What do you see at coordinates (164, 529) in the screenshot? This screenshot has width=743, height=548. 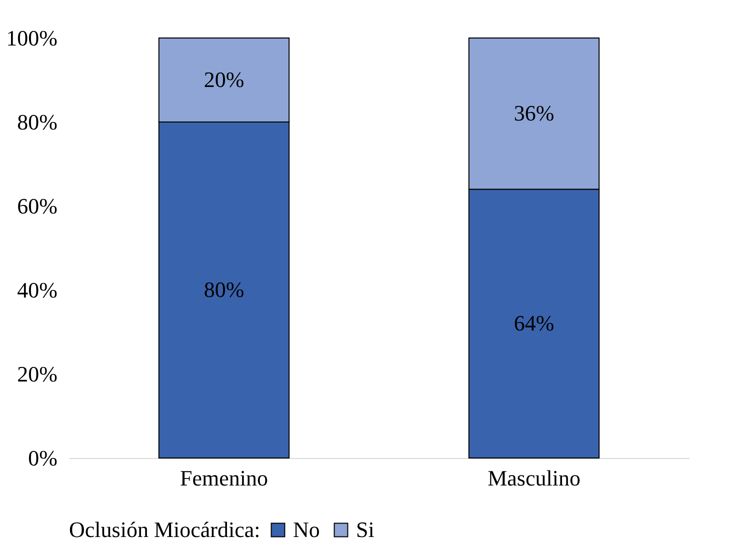 I see `legend-title: Oclusión Miocárdica:` at bounding box center [164, 529].